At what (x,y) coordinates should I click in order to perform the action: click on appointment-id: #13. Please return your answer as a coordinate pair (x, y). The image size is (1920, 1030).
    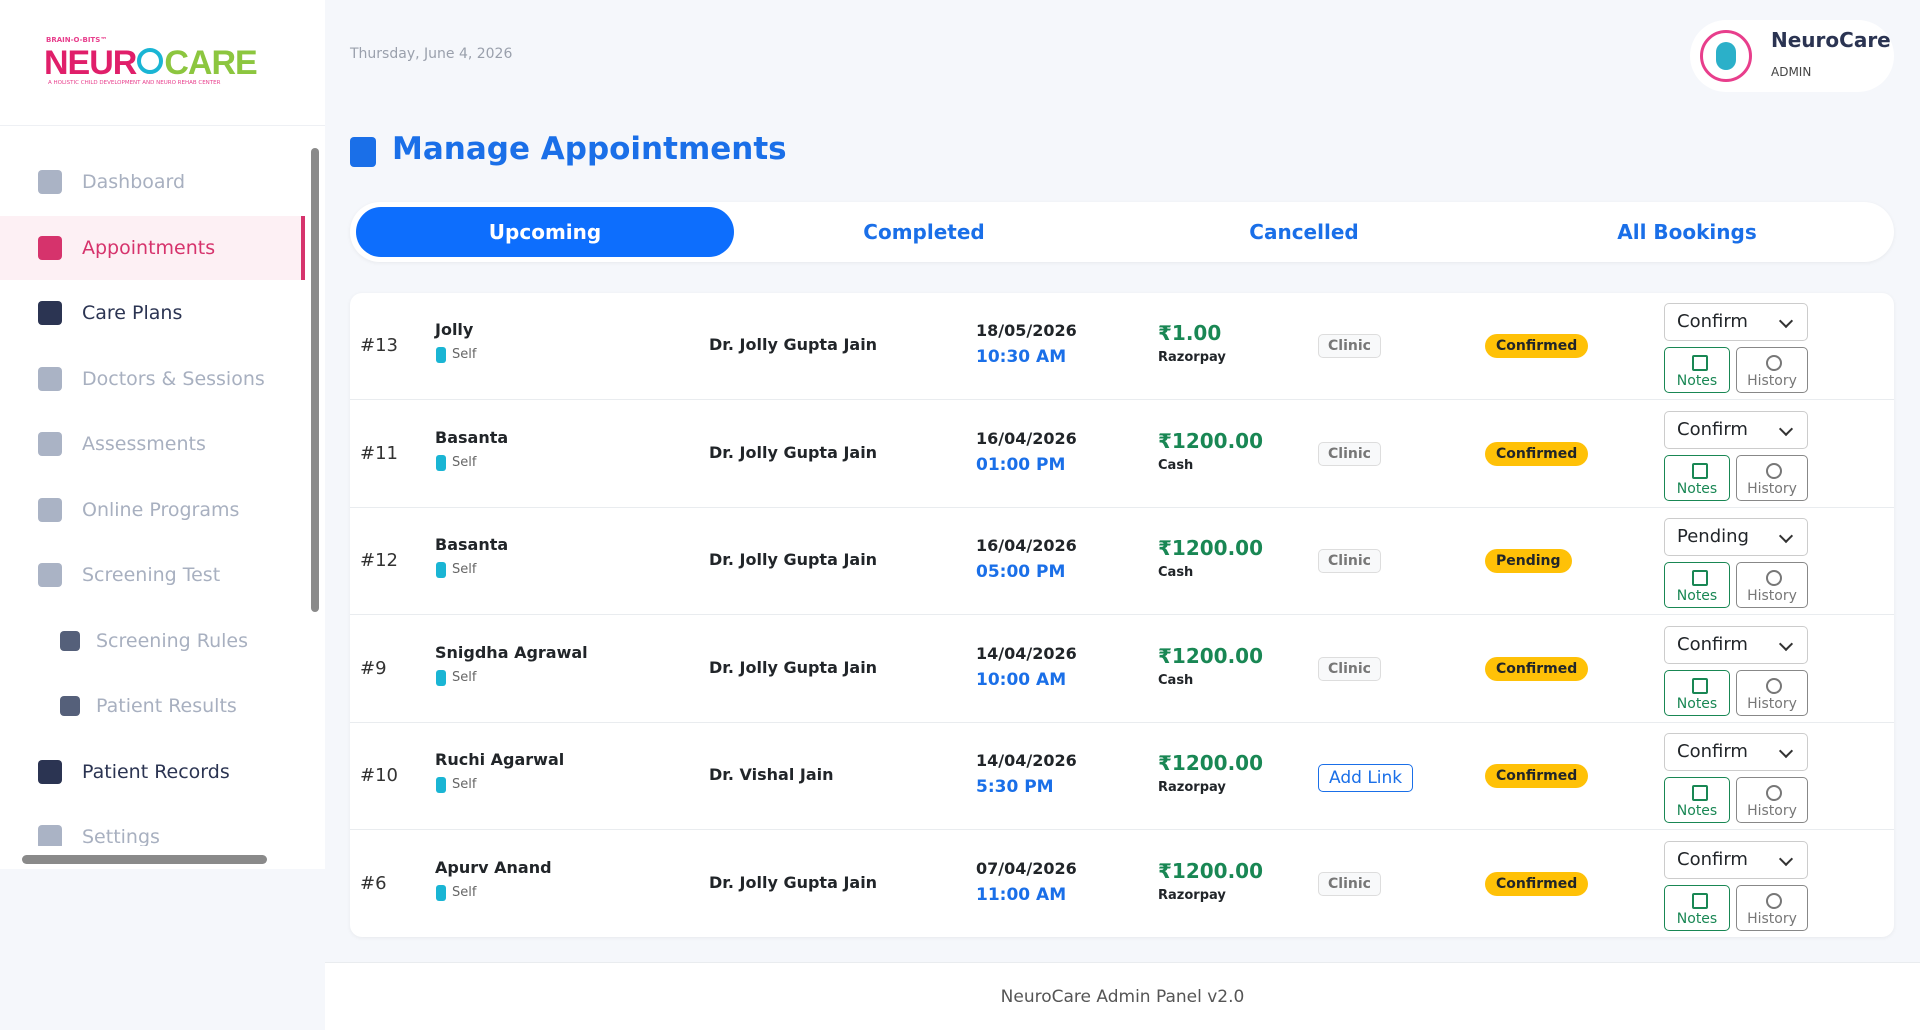
    Looking at the image, I should click on (379, 345).